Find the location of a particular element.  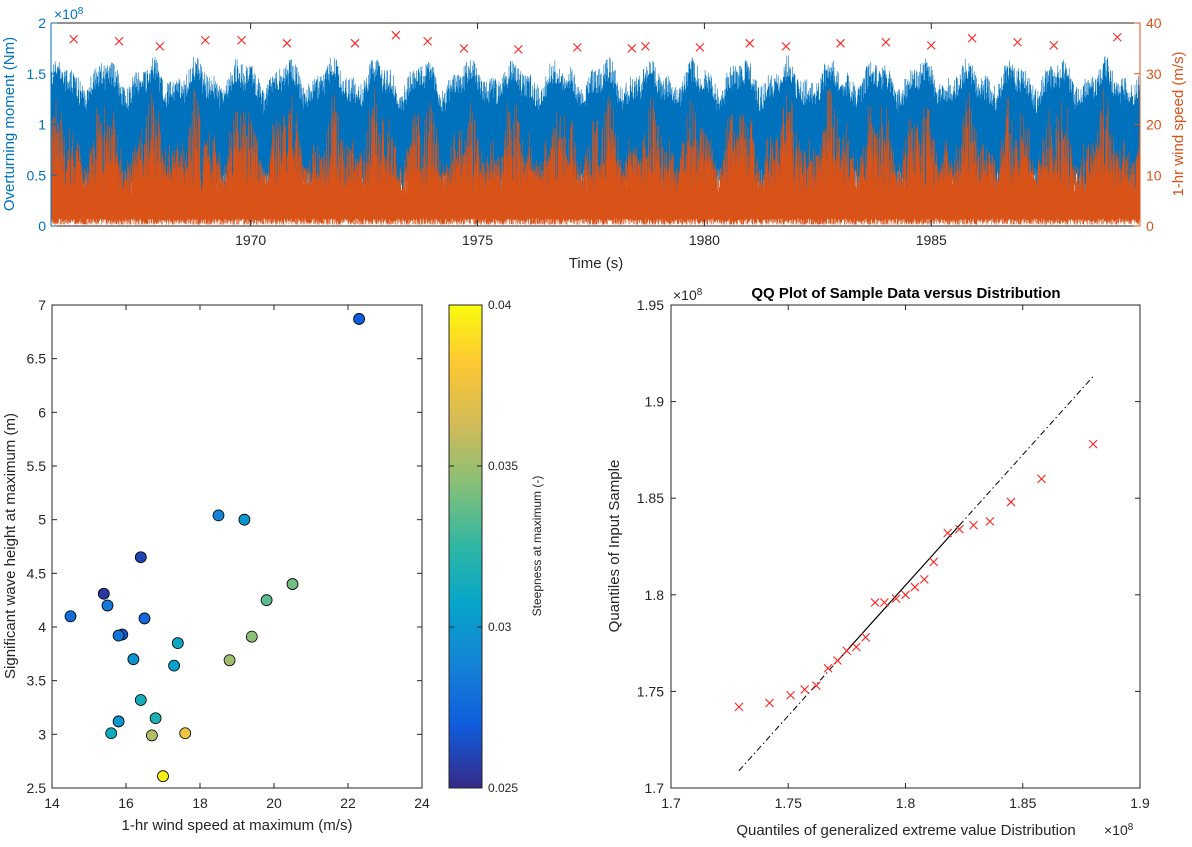

y-tick-label: 1.85 is located at coordinates (650, 498).